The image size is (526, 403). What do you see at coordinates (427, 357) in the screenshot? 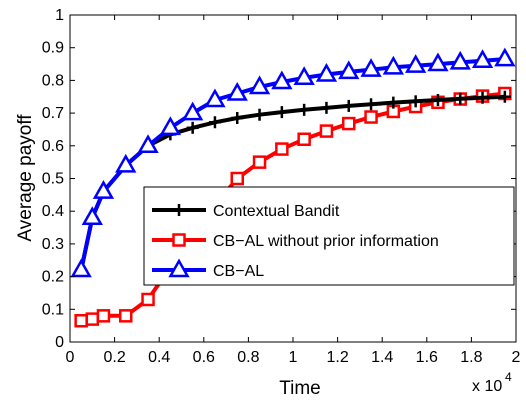
I see `x-tick-label: 1.6` at bounding box center [427, 357].